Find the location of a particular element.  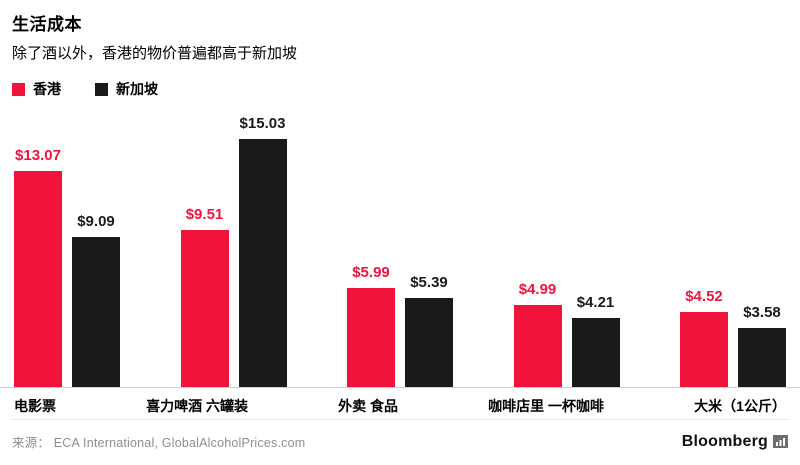

bar-column: $5.39 is located at coordinates (429, 330).